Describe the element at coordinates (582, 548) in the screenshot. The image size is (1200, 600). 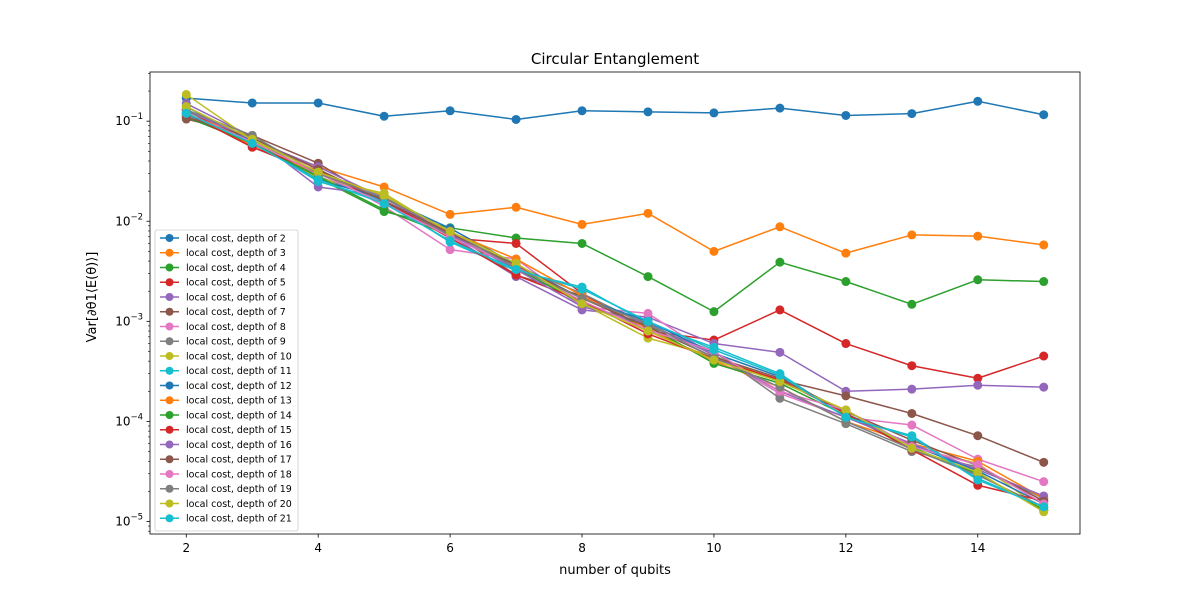
I see `x-tick-label: 8` at that location.